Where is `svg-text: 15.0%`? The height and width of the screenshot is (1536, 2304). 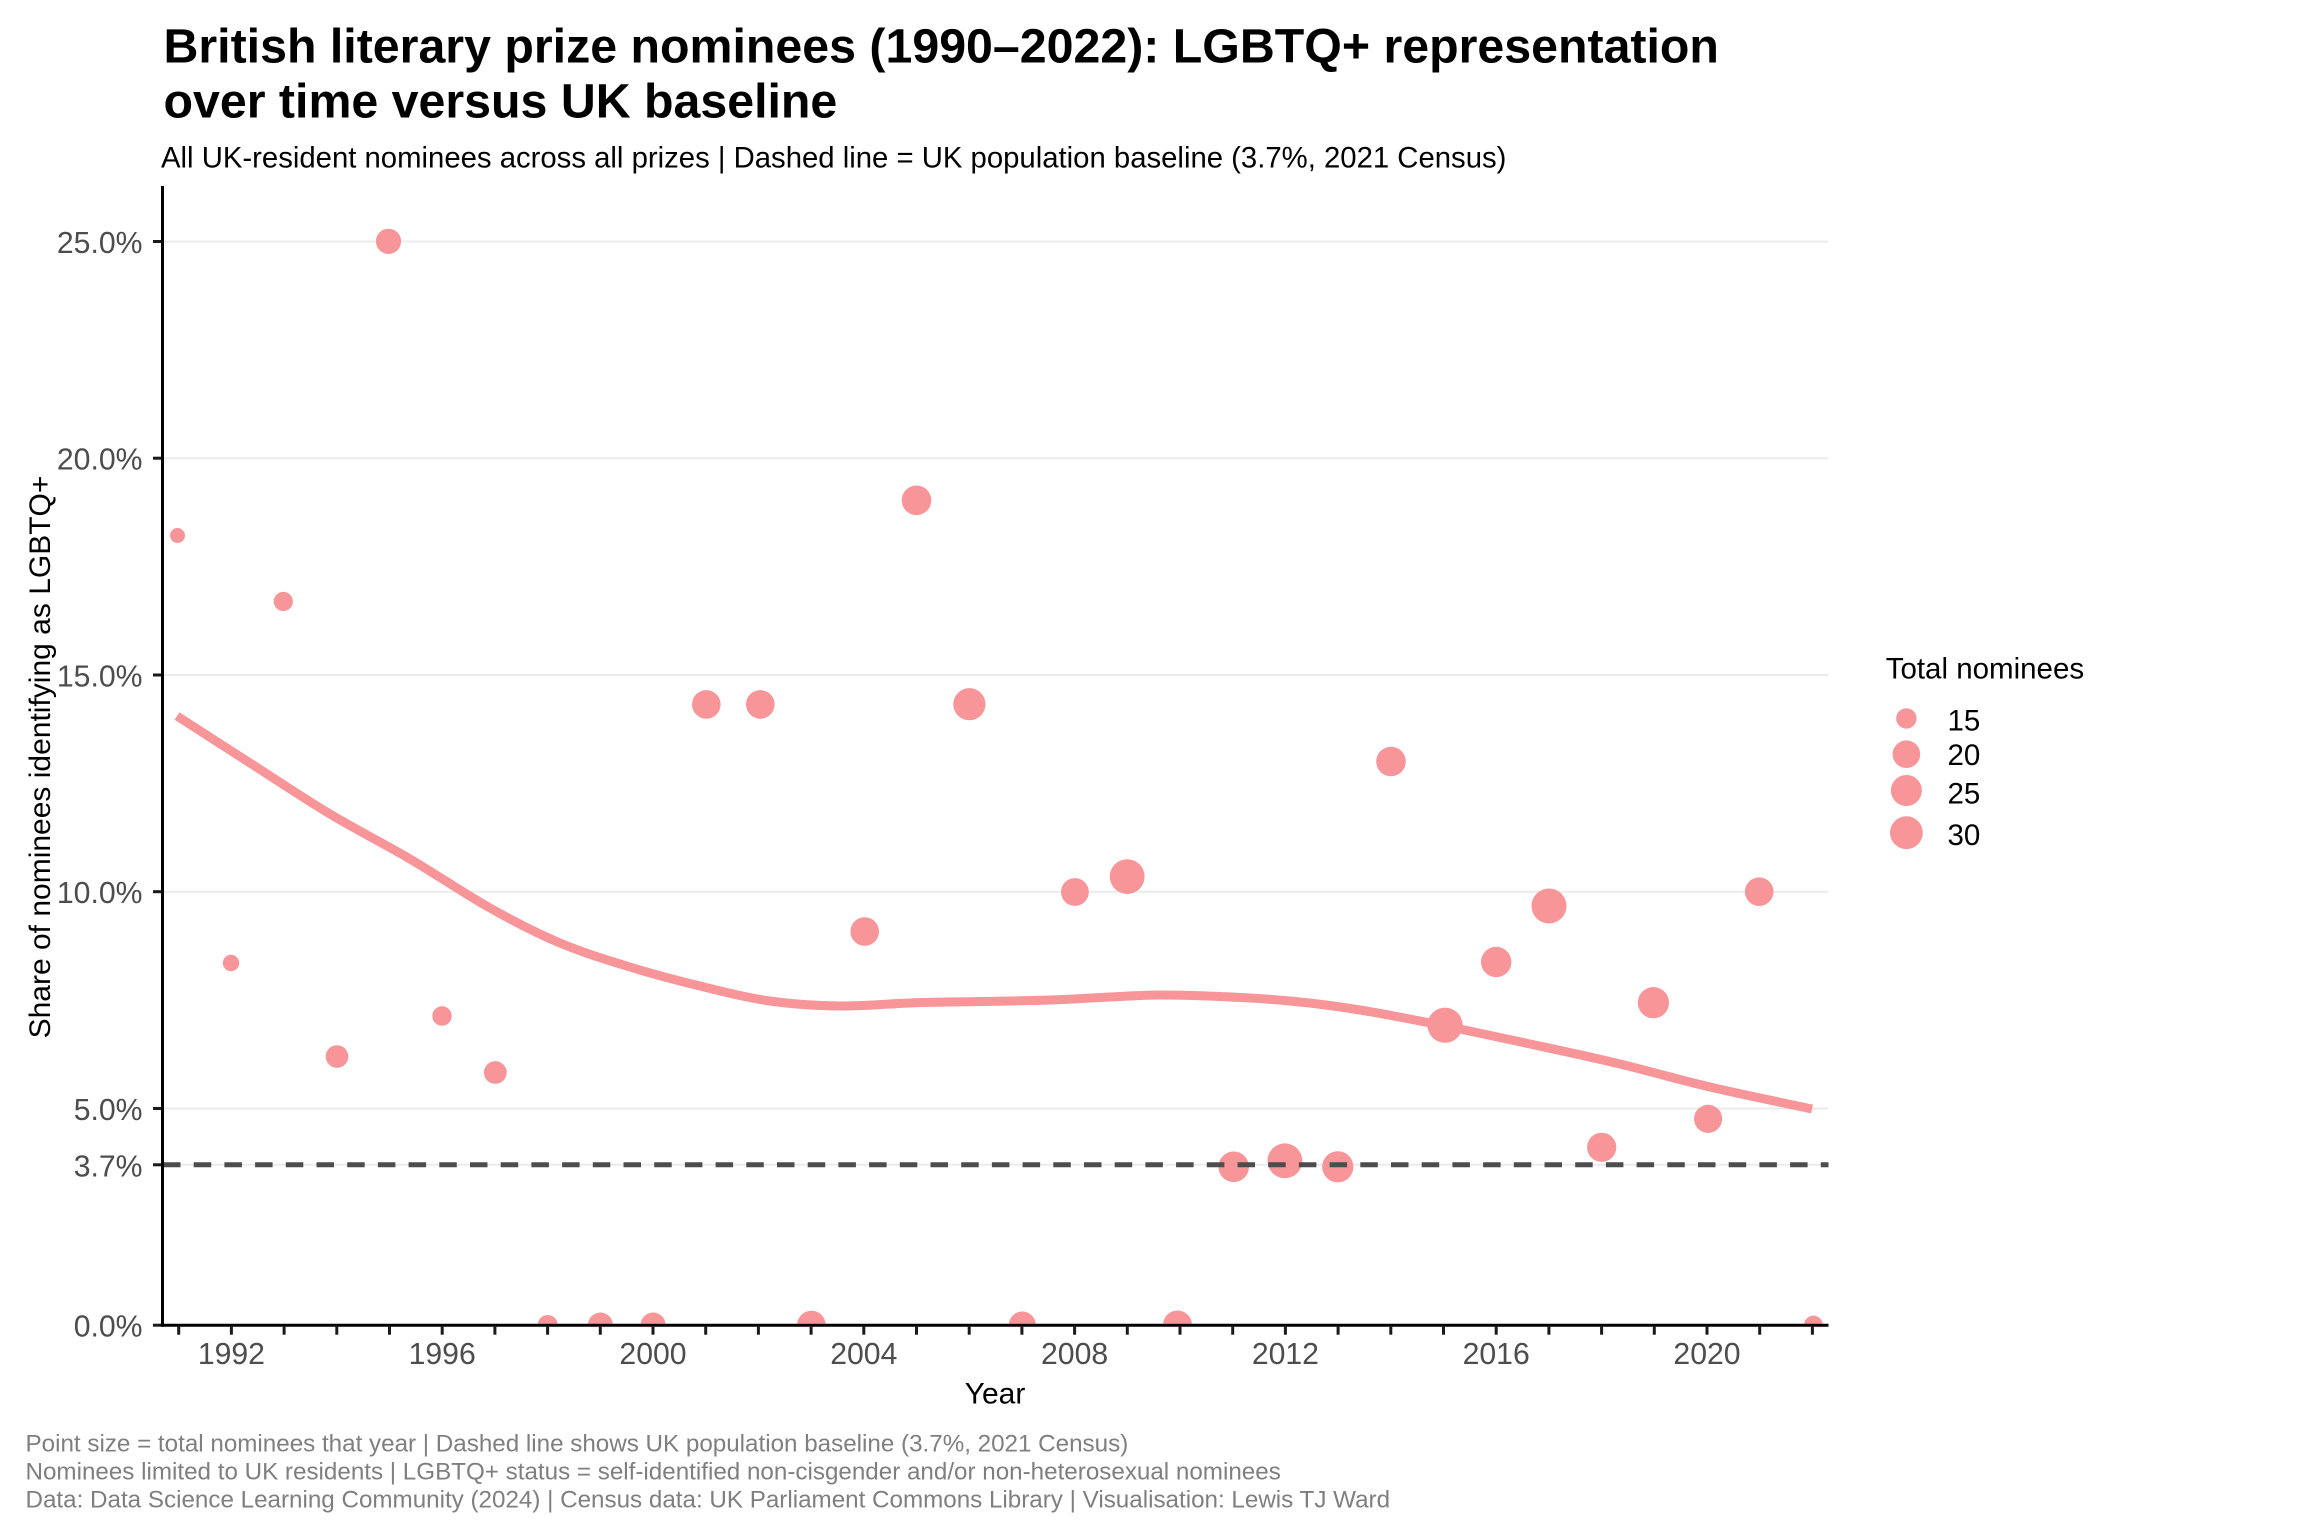
svg-text: 15.0% is located at coordinates (100, 677).